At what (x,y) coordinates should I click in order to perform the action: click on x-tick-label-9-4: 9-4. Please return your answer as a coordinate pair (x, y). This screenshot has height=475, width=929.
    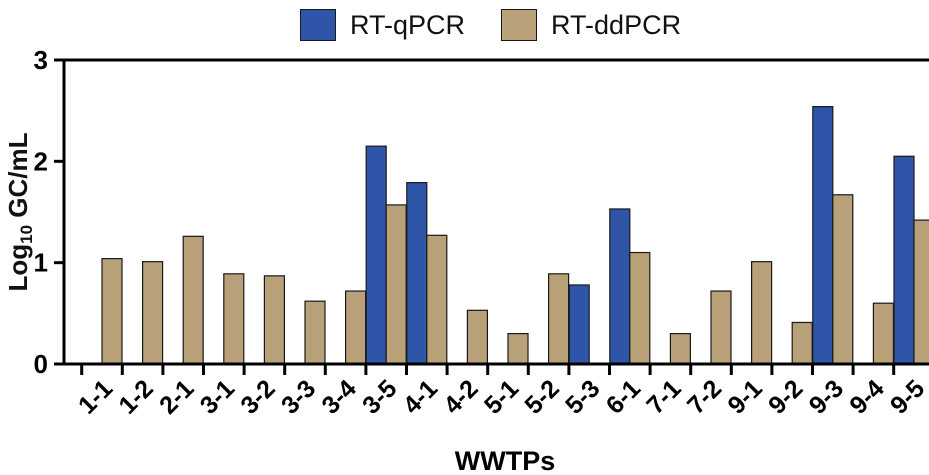
    Looking at the image, I should click on (866, 396).